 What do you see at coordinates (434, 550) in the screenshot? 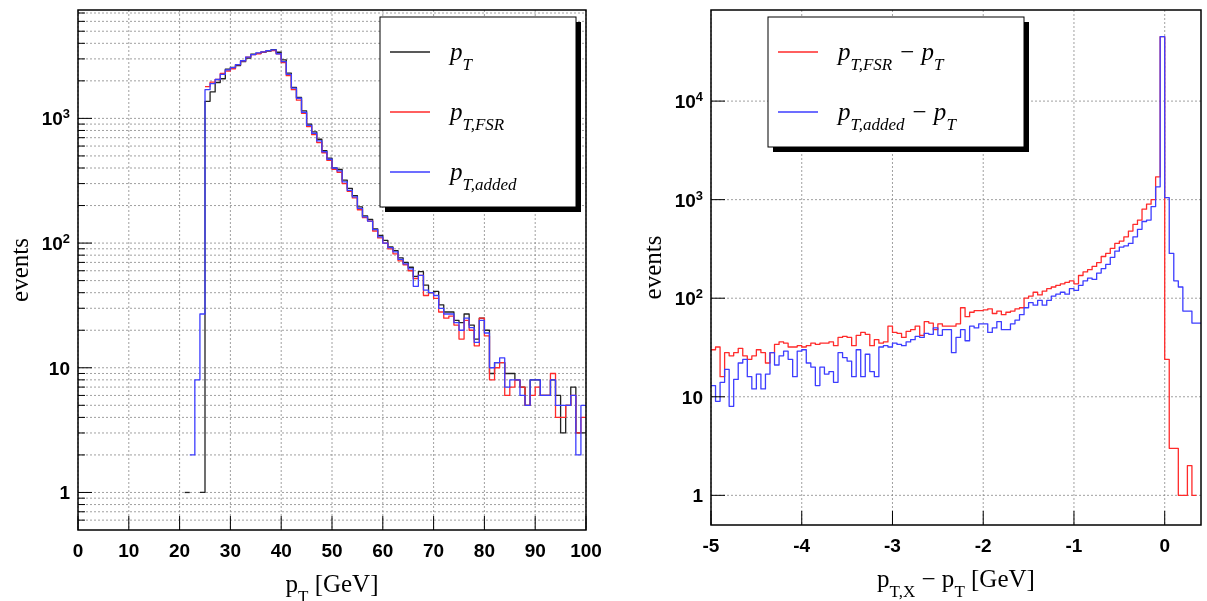
I see `x-tick-label: 70` at bounding box center [434, 550].